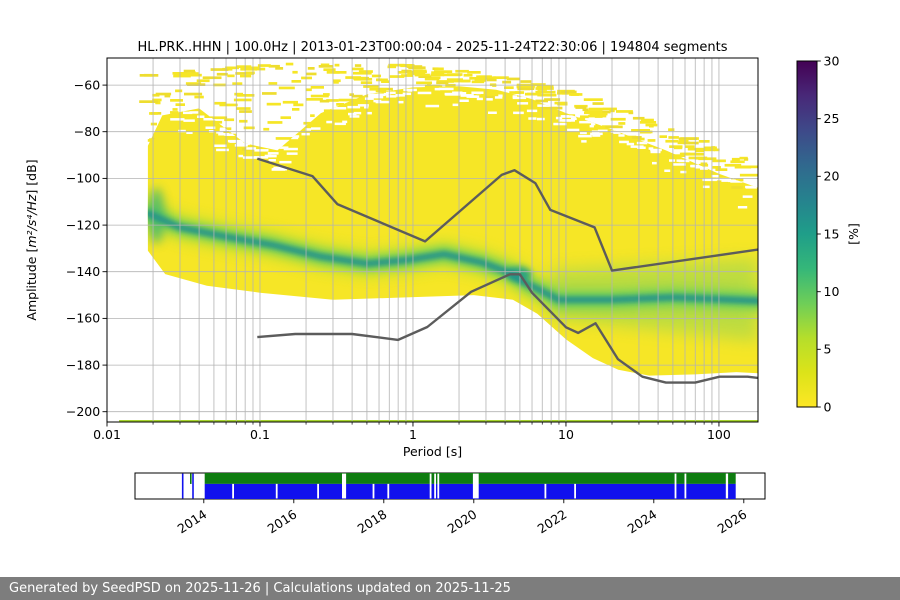 The width and height of the screenshot is (900, 600). What do you see at coordinates (552, 521) in the screenshot?
I see `timeline-year-label: 2022` at bounding box center [552, 521].